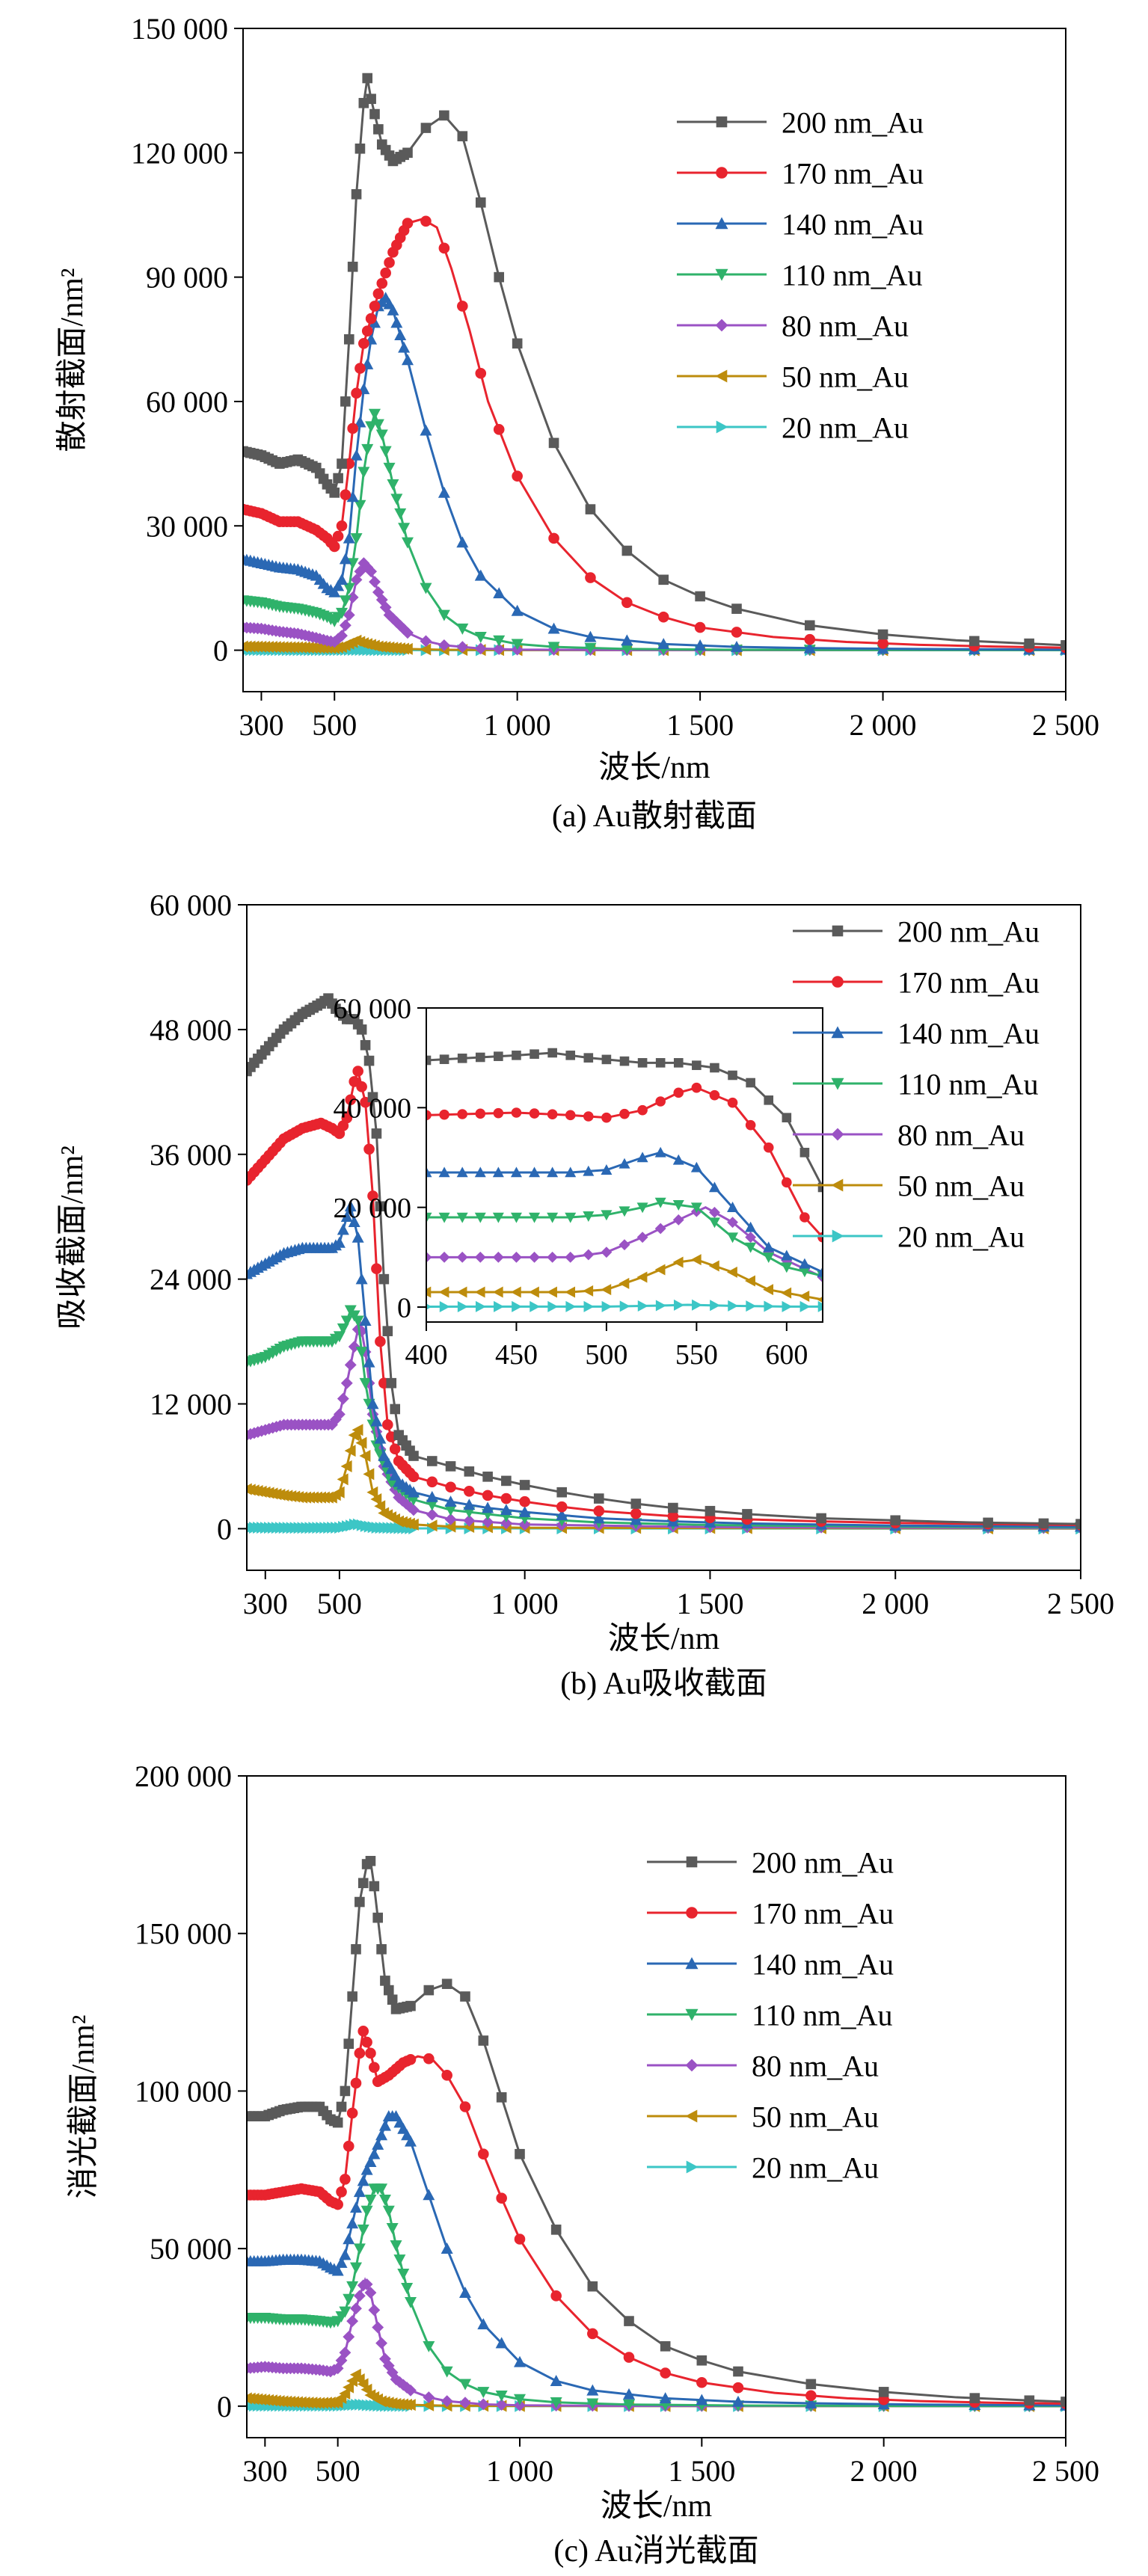  I want to click on panel-a-y-tick-label: 120 000, so click(179, 153).